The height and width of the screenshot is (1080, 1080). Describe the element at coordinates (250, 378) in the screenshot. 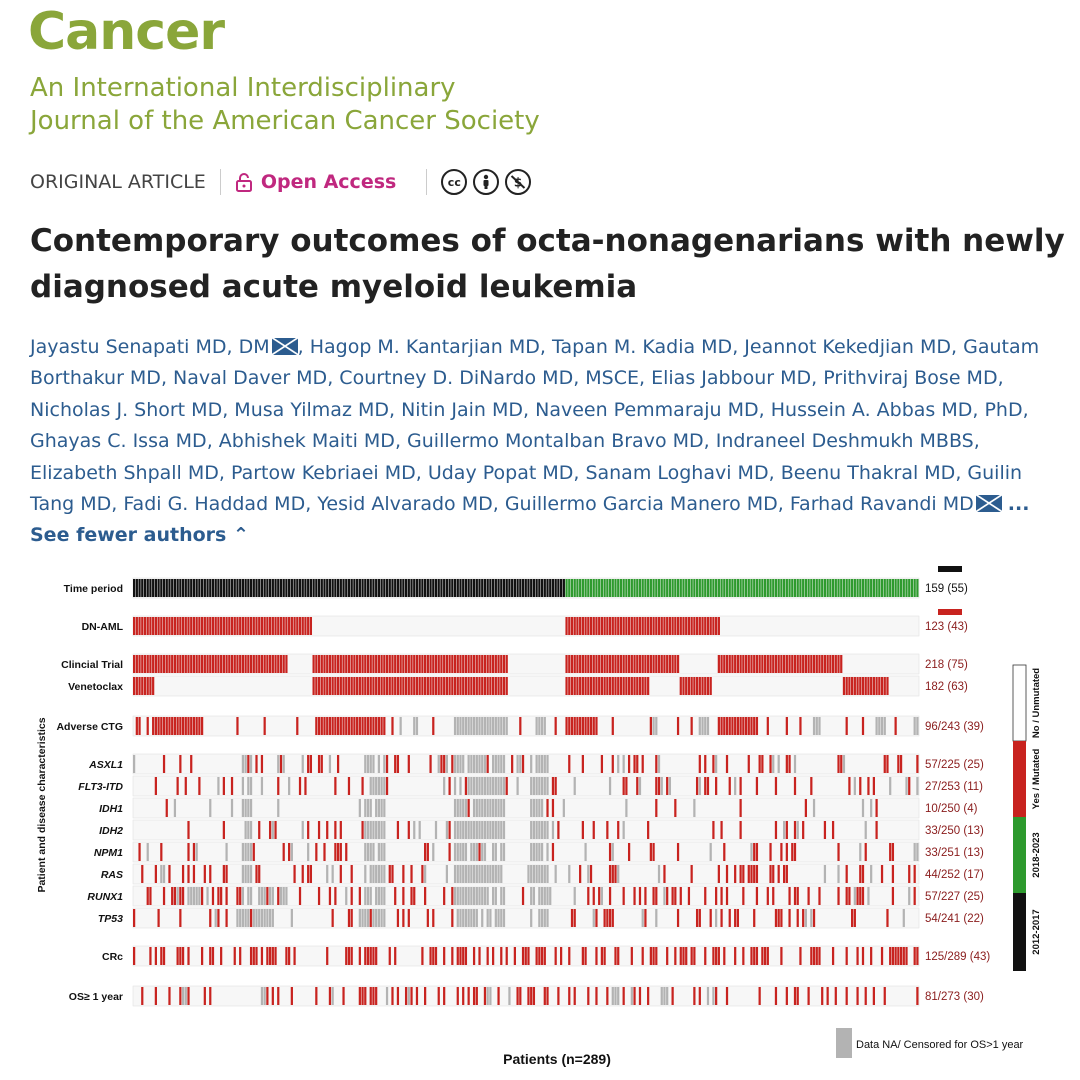

I see `author-link: Naval Daver MD` at that location.